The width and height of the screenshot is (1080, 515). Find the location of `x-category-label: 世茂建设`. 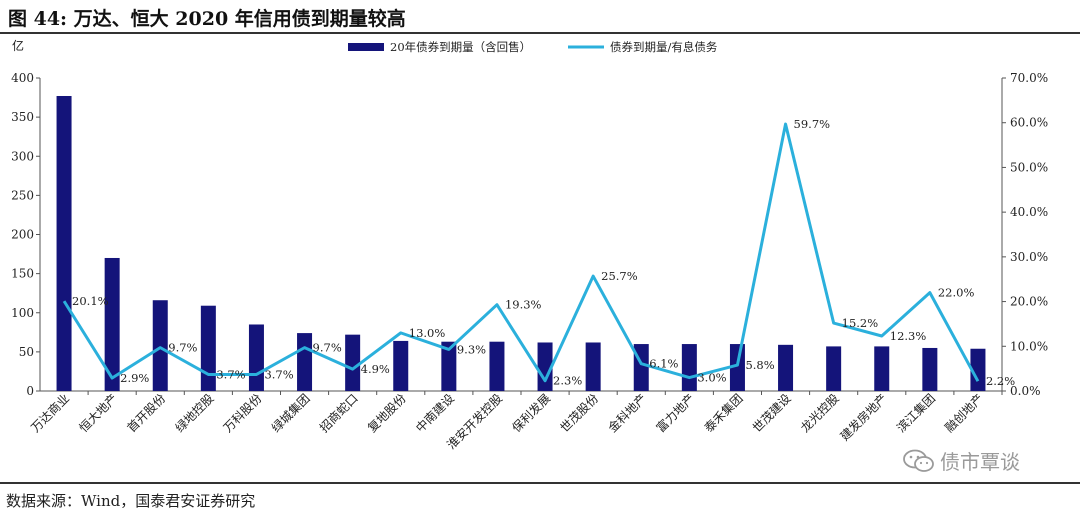

x-category-label: 世茂建设 is located at coordinates (772, 413).